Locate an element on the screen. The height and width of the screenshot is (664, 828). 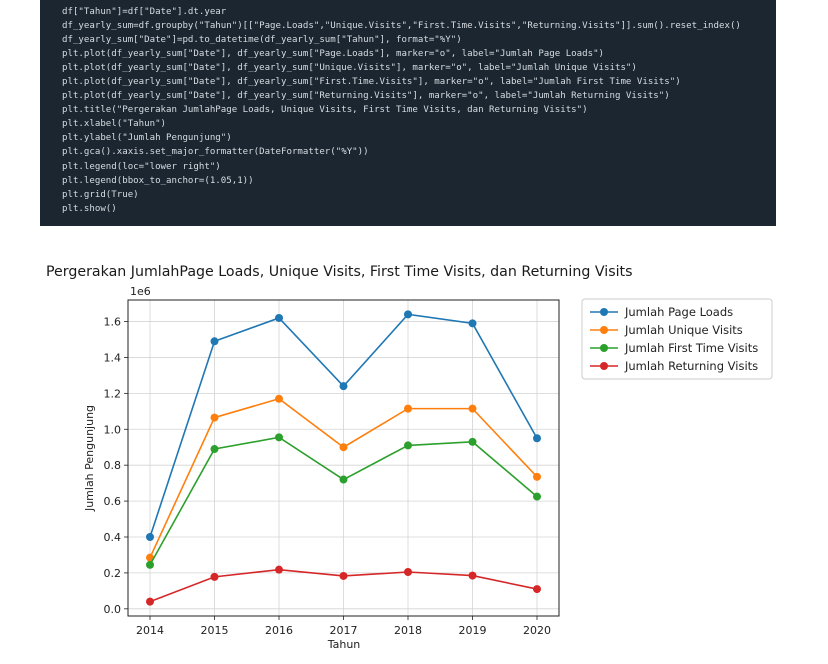
x-axis-label: Tahun is located at coordinates (344, 644).